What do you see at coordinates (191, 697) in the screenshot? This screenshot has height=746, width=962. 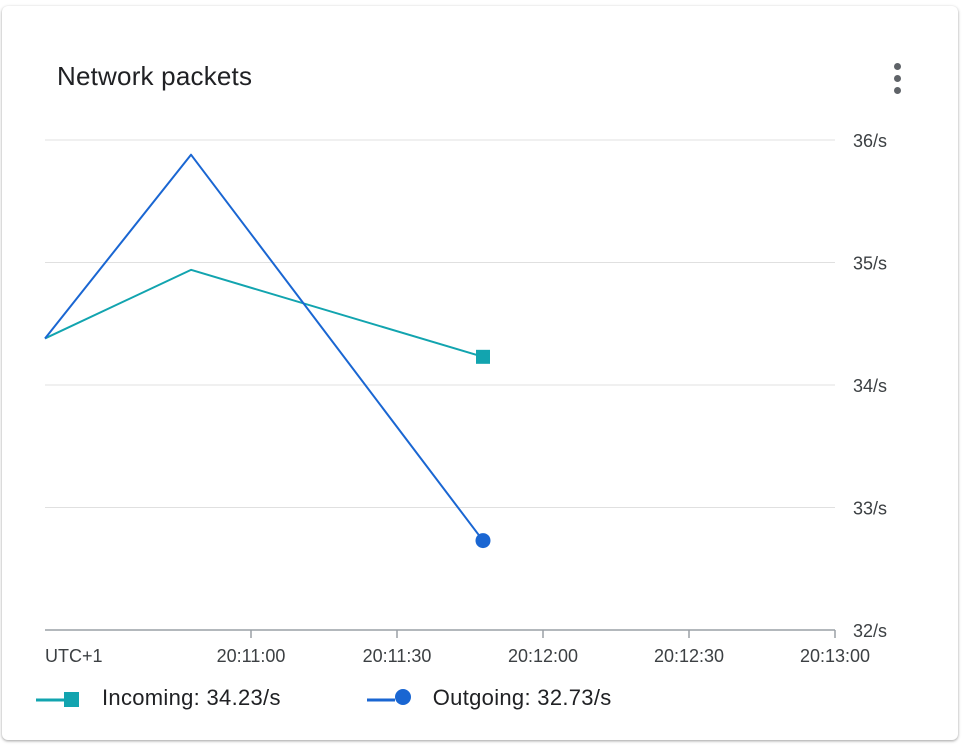 I see `legend-incoming-label: Incoming: 34.23/s` at bounding box center [191, 697].